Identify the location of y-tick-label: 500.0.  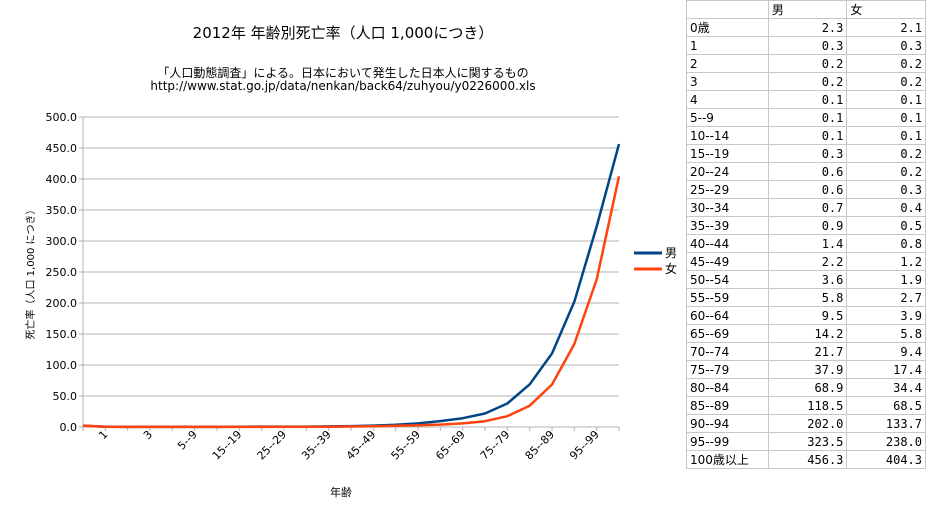
(62, 117).